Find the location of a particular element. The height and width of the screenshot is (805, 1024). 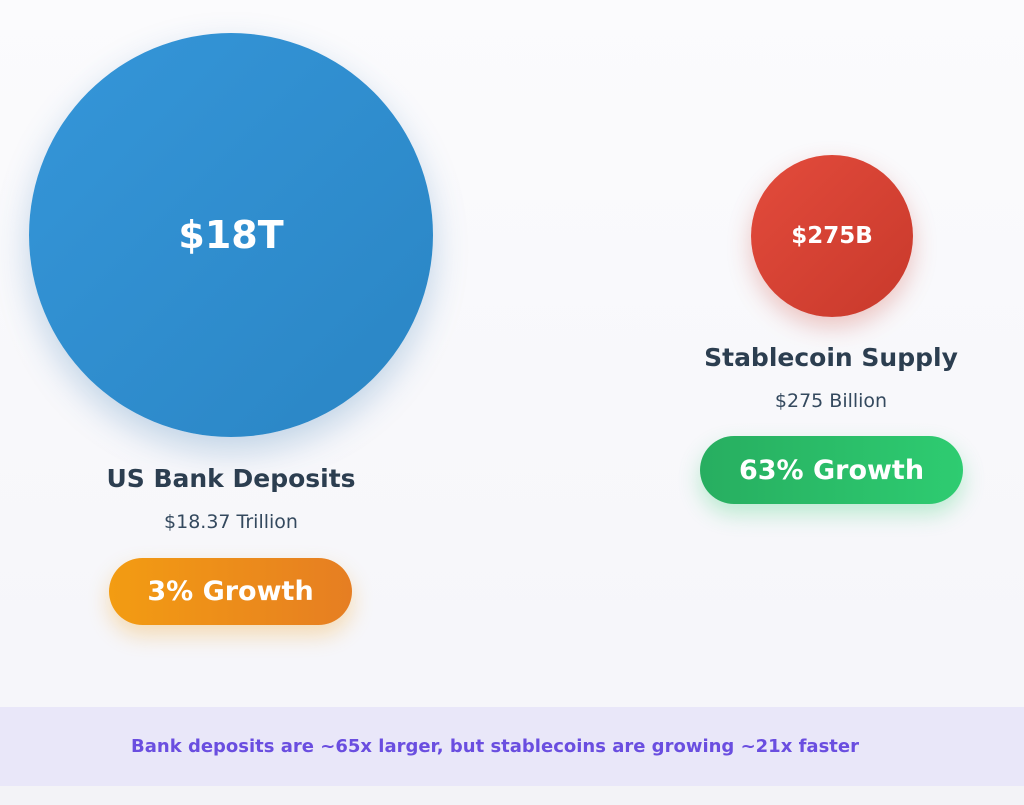

bank-deposits-title: US Bank Deposits is located at coordinates (231, 478).